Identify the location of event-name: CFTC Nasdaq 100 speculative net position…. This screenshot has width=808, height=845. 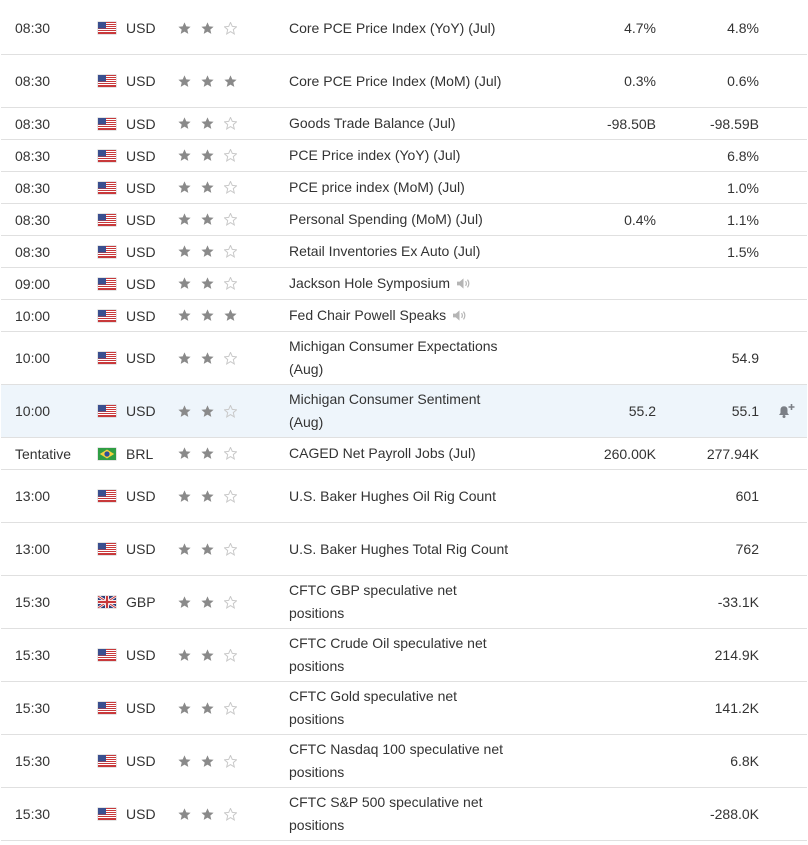
(401, 761).